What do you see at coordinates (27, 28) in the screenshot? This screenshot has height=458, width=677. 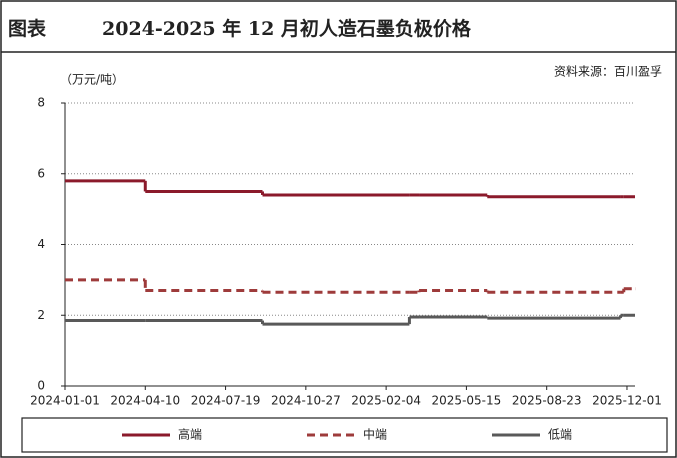 I see `chart-label: 图表` at bounding box center [27, 28].